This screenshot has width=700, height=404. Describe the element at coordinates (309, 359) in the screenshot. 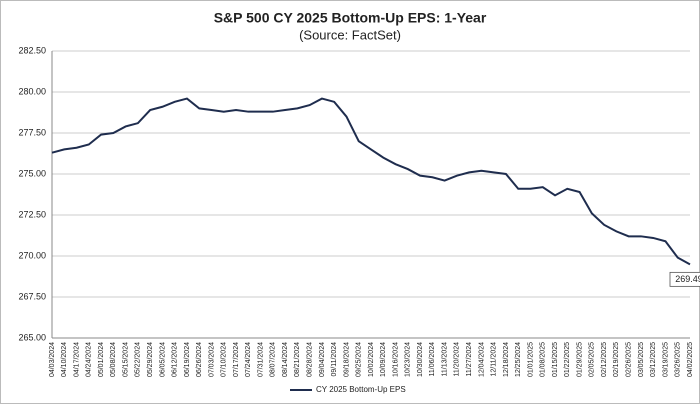

I see `x-tick-label: 08/28/2024` at that location.